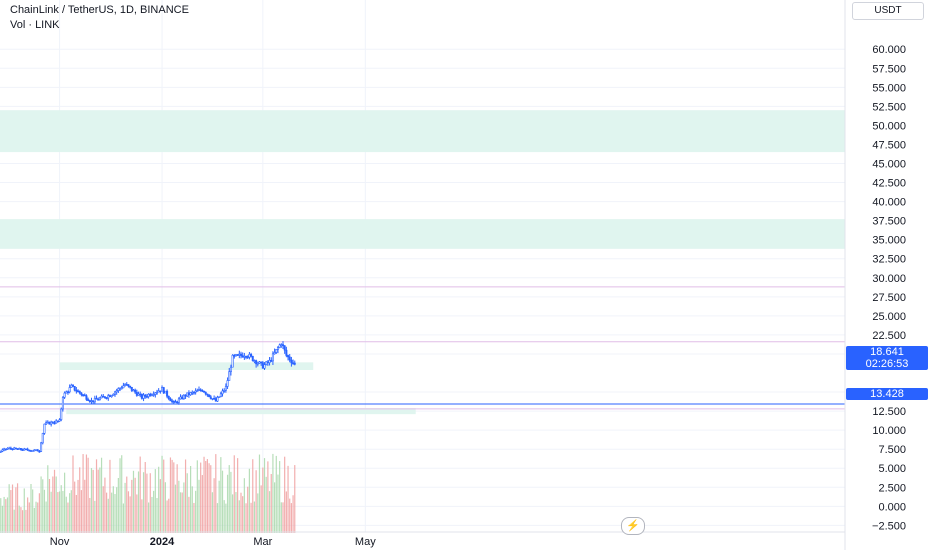  Describe the element at coordinates (422, 539) in the screenshot. I see `time-axis: SepNov2024MarMay` at that location.